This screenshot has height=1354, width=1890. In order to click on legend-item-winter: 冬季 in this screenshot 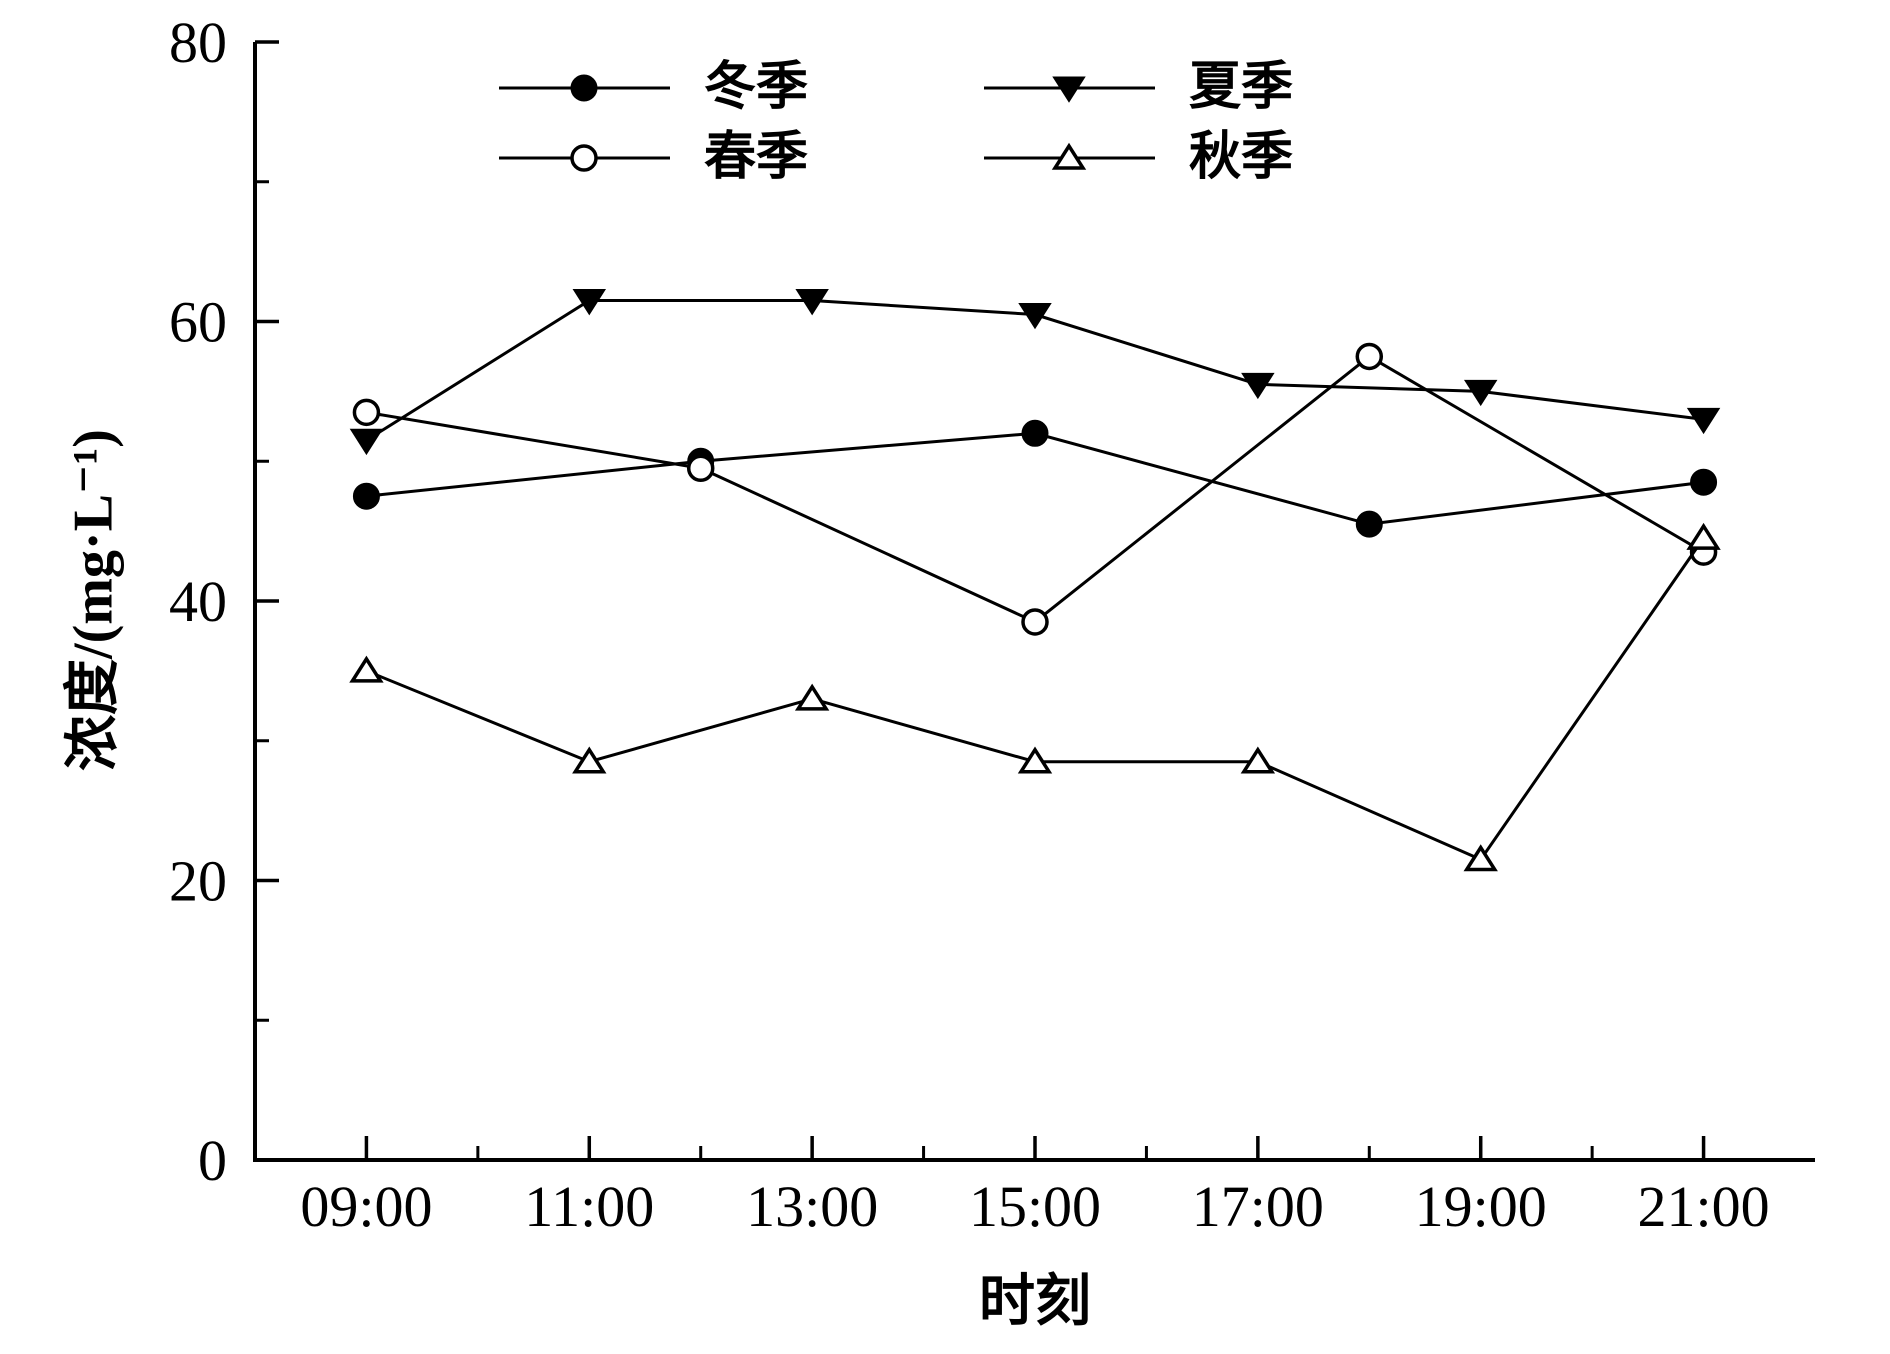, I will do `click(652, 88)`.